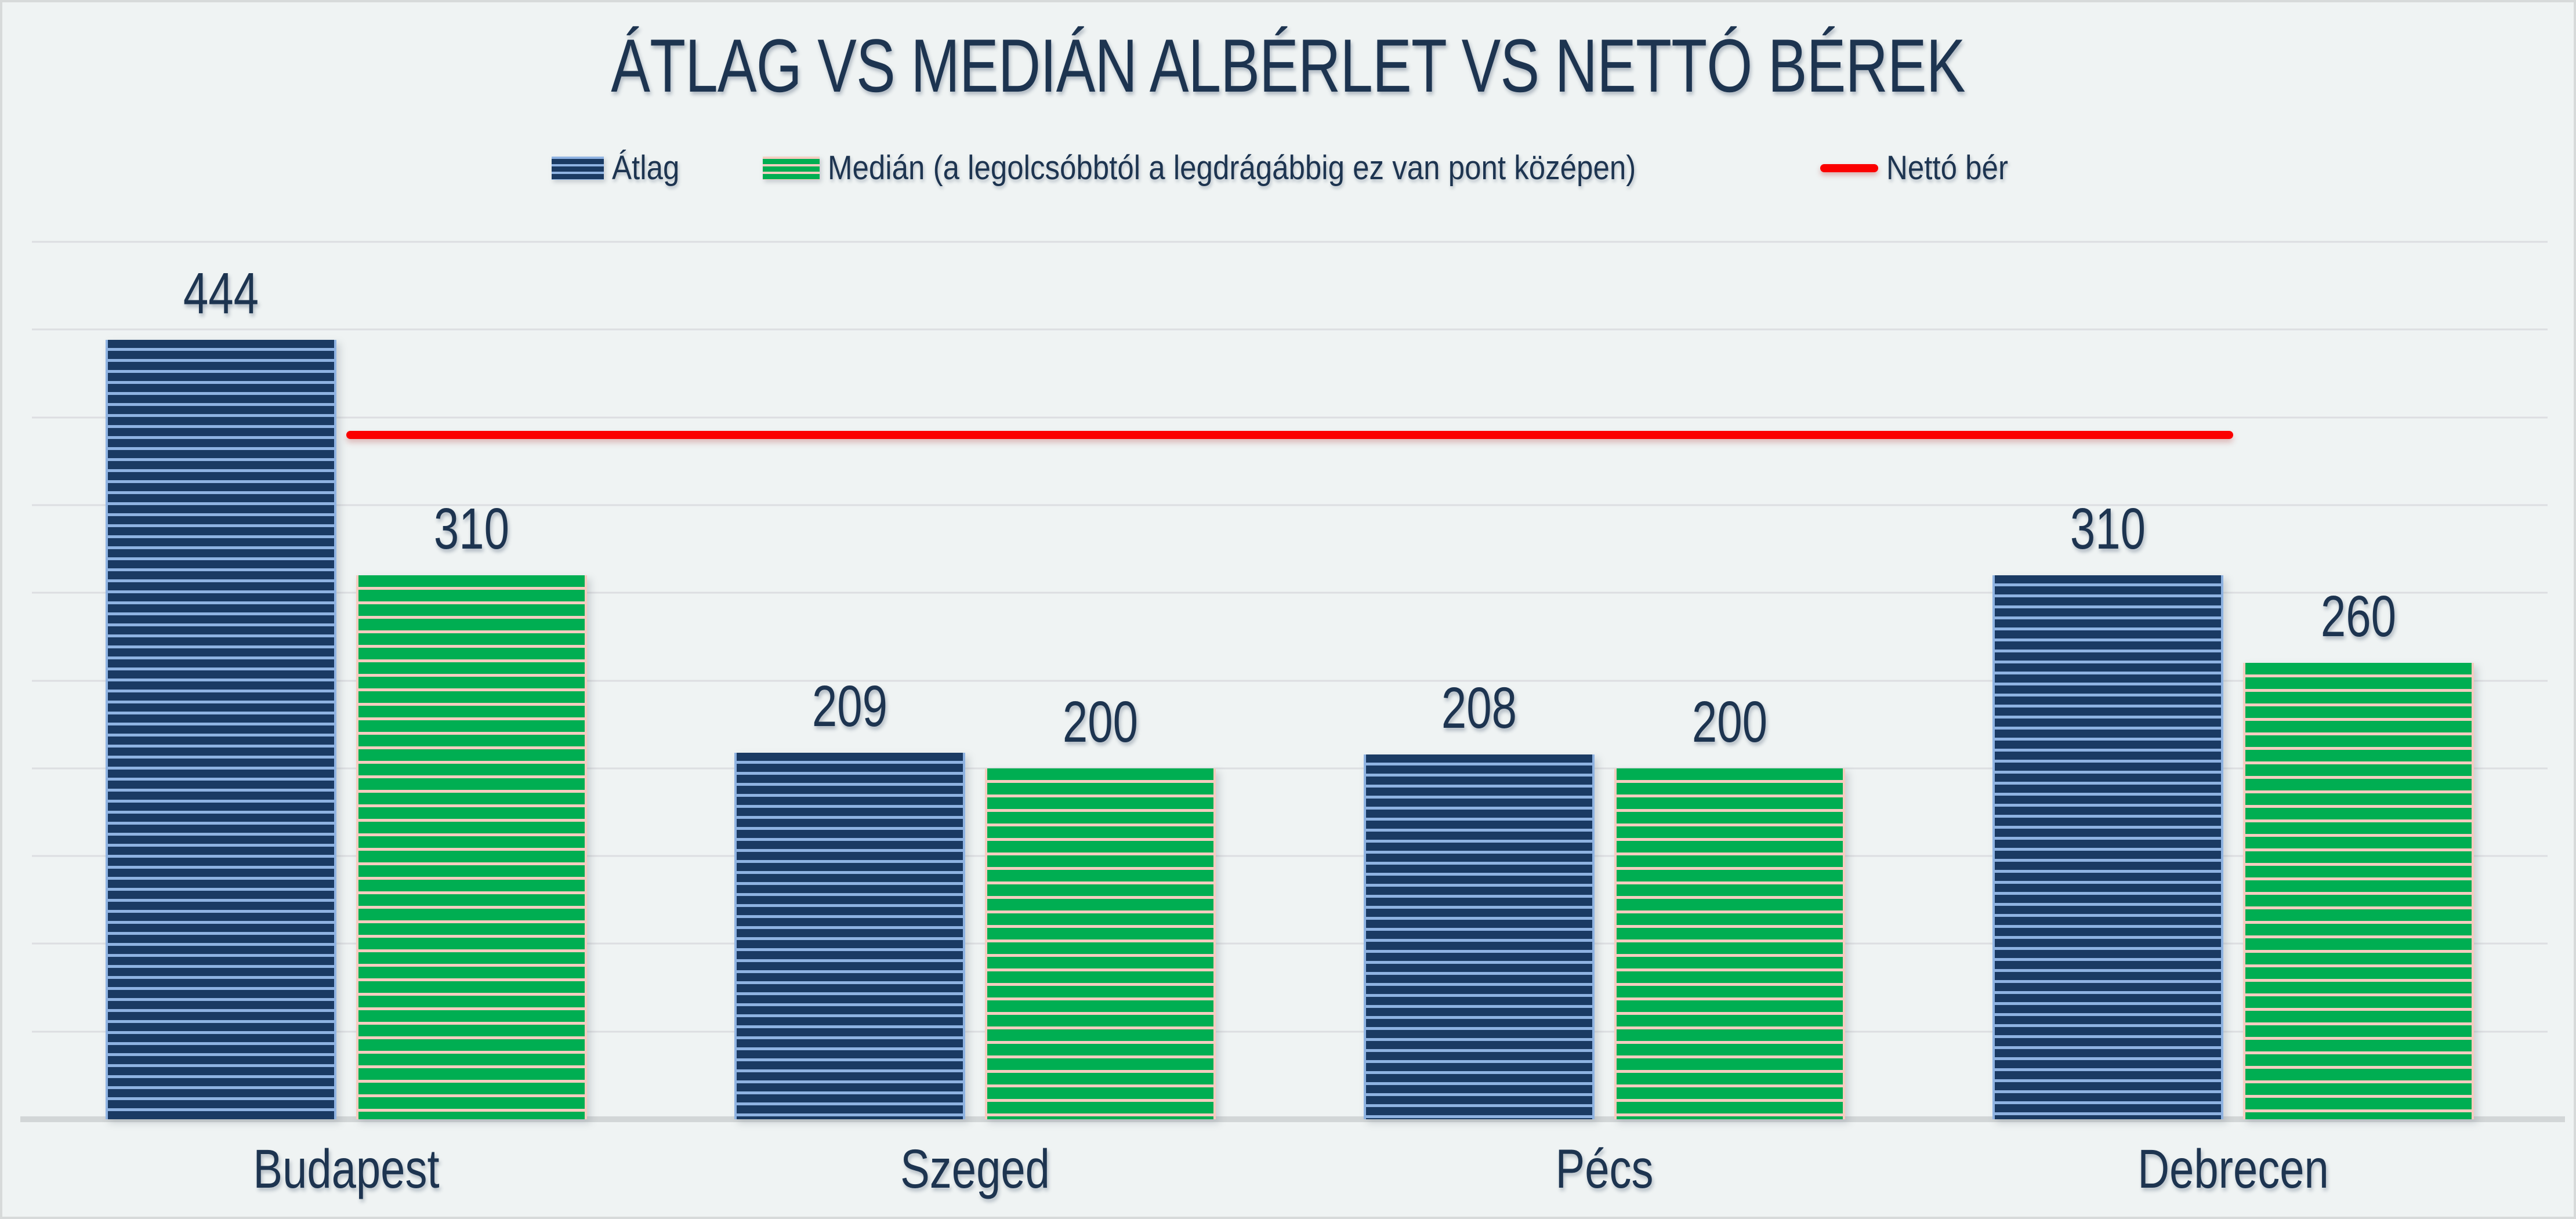 This screenshot has width=2576, height=1219. What do you see at coordinates (1730, 904) in the screenshot?
I see `bar-median-pécs: 200` at bounding box center [1730, 904].